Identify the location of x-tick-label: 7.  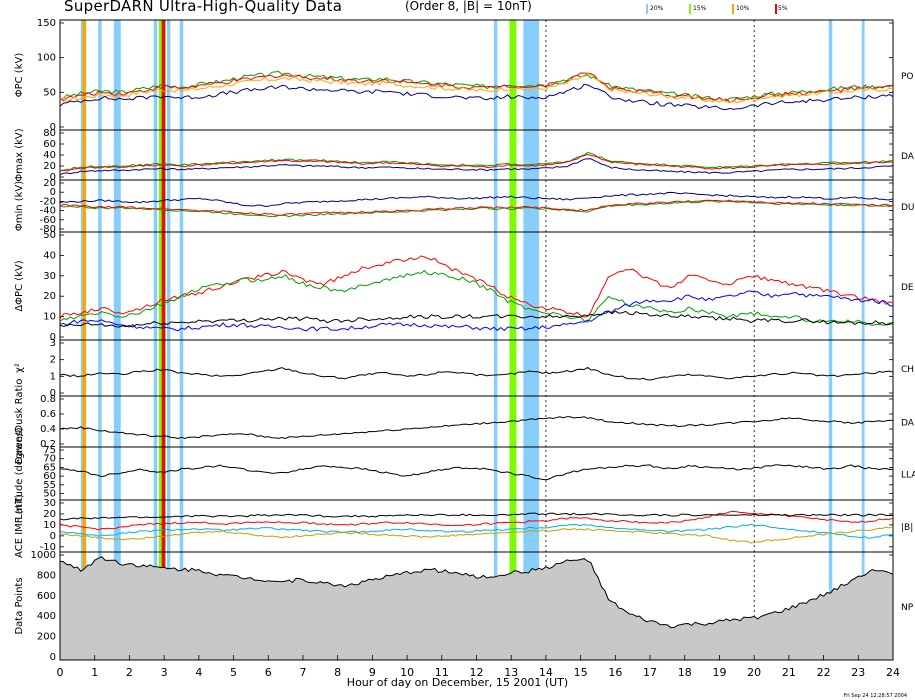
(302, 672).